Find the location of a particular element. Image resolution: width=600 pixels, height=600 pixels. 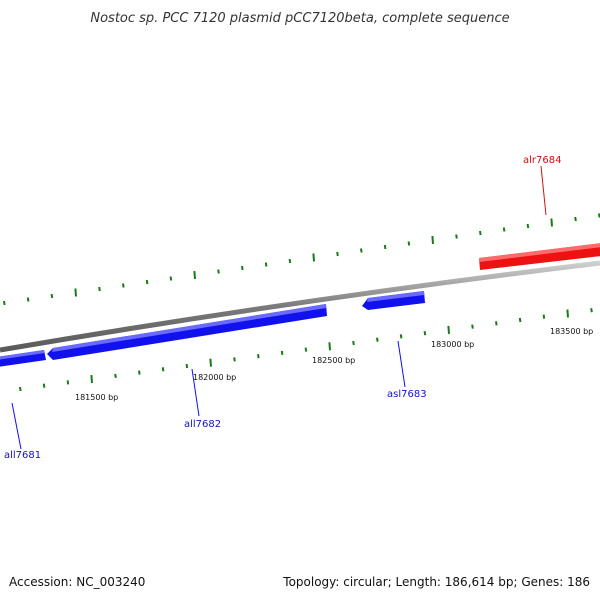

gene-asl7683-label: asl7683 is located at coordinates (407, 394).